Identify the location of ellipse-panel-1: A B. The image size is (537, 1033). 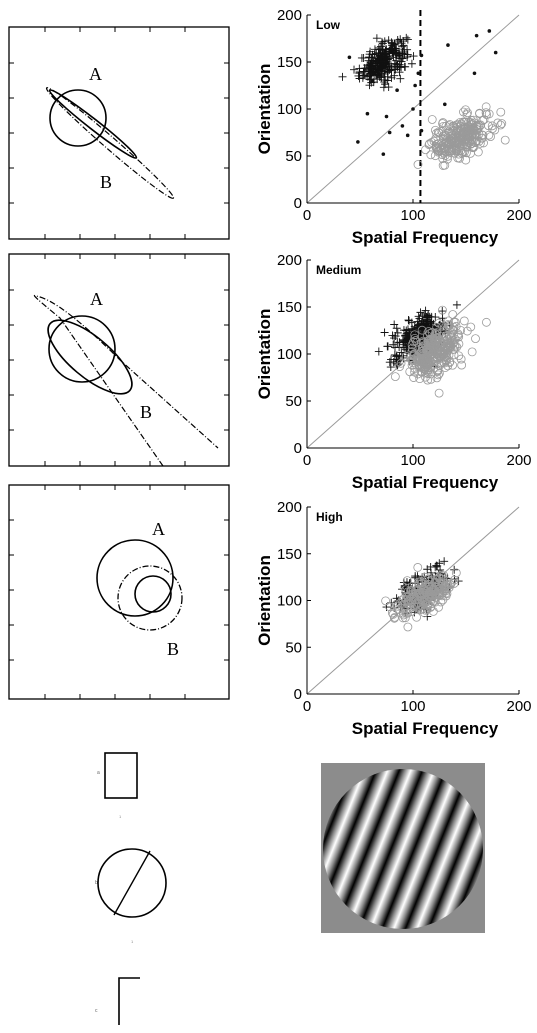
(119, 133).